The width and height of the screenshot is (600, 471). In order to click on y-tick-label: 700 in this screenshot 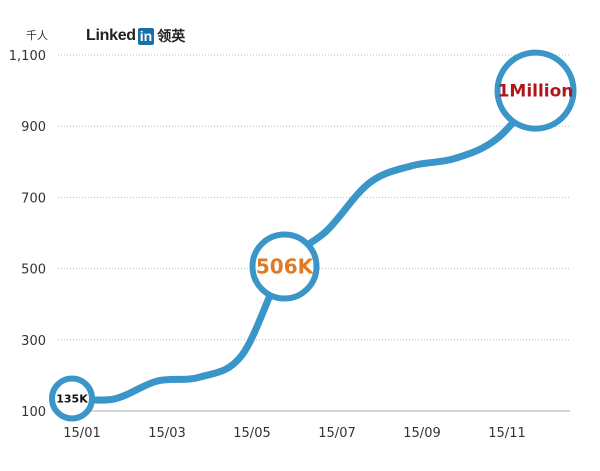, I will do `click(33, 198)`.